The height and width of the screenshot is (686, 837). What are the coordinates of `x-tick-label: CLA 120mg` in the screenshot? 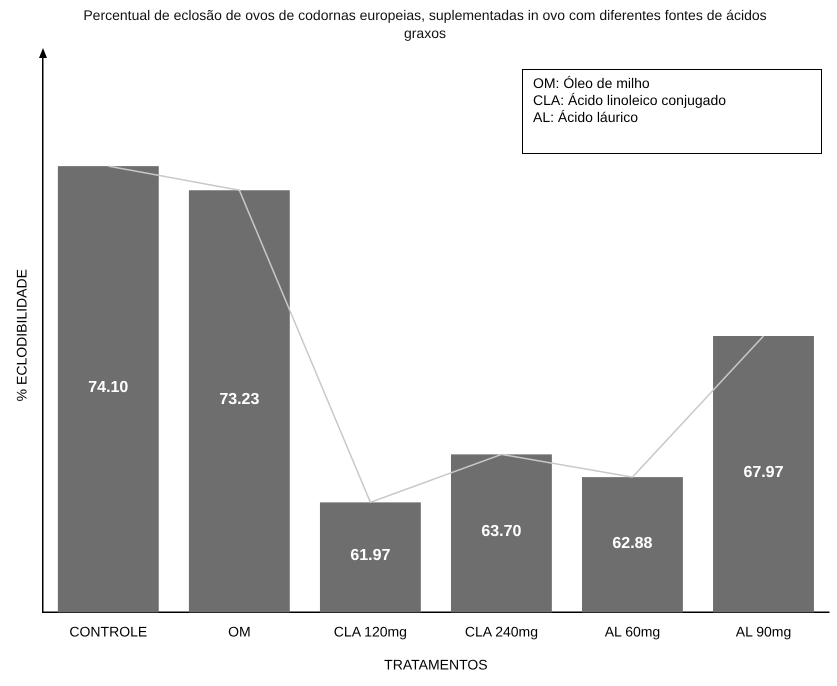 It's located at (370, 632).